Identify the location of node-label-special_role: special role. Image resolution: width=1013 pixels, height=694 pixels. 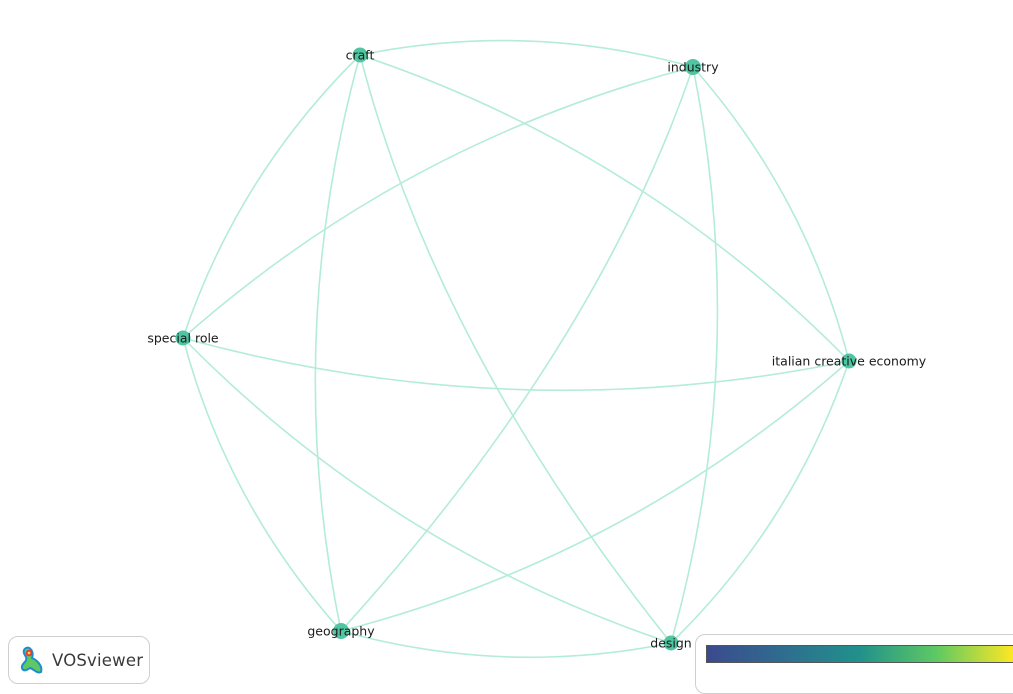
(183, 338).